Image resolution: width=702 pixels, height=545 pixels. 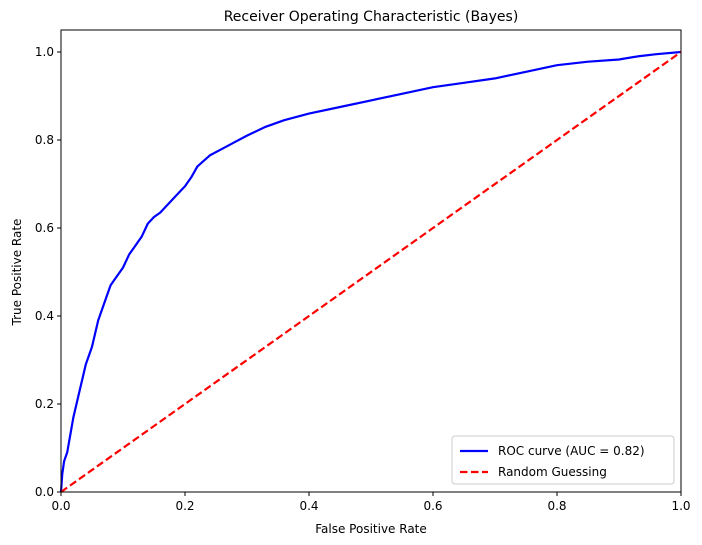 I want to click on x-axis-ticks: 0.0 0.2 0.4 0.6 0.8 1.0, so click(x=371, y=502).